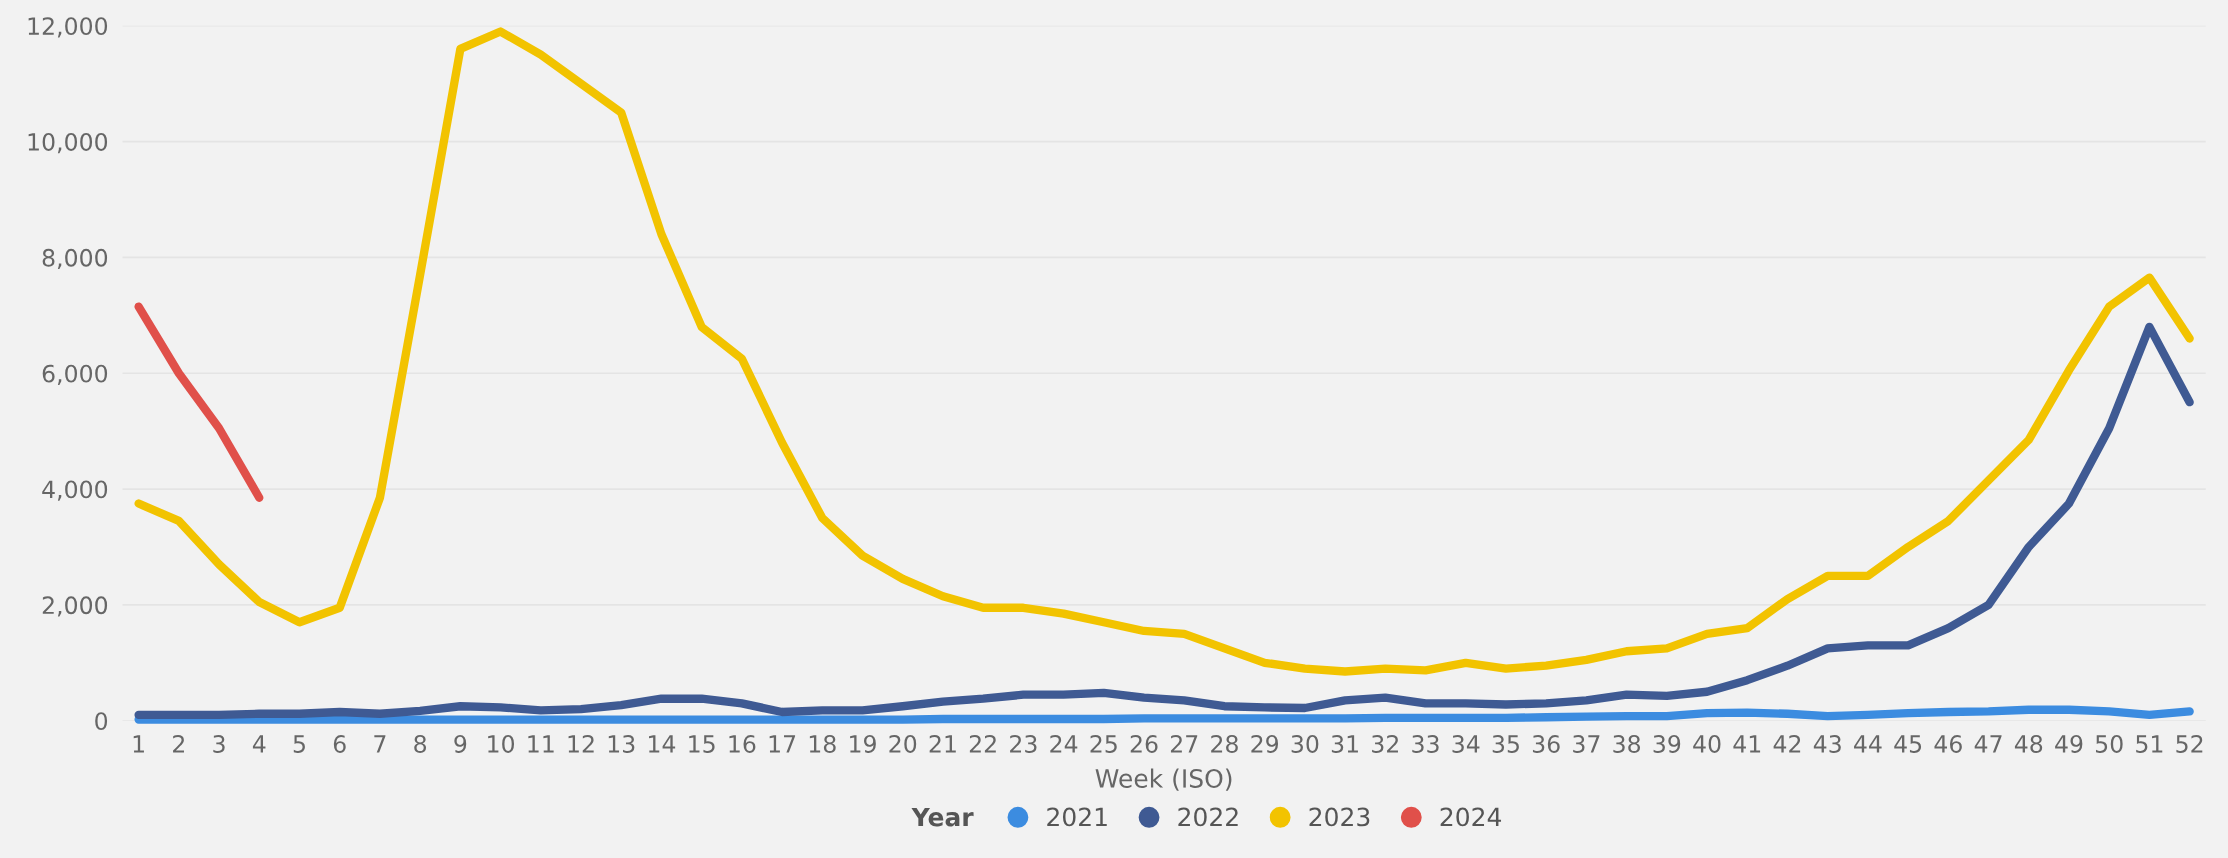 This screenshot has width=2228, height=858. What do you see at coordinates (1224, 744) in the screenshot?
I see `x-tick-label: 28` at bounding box center [1224, 744].